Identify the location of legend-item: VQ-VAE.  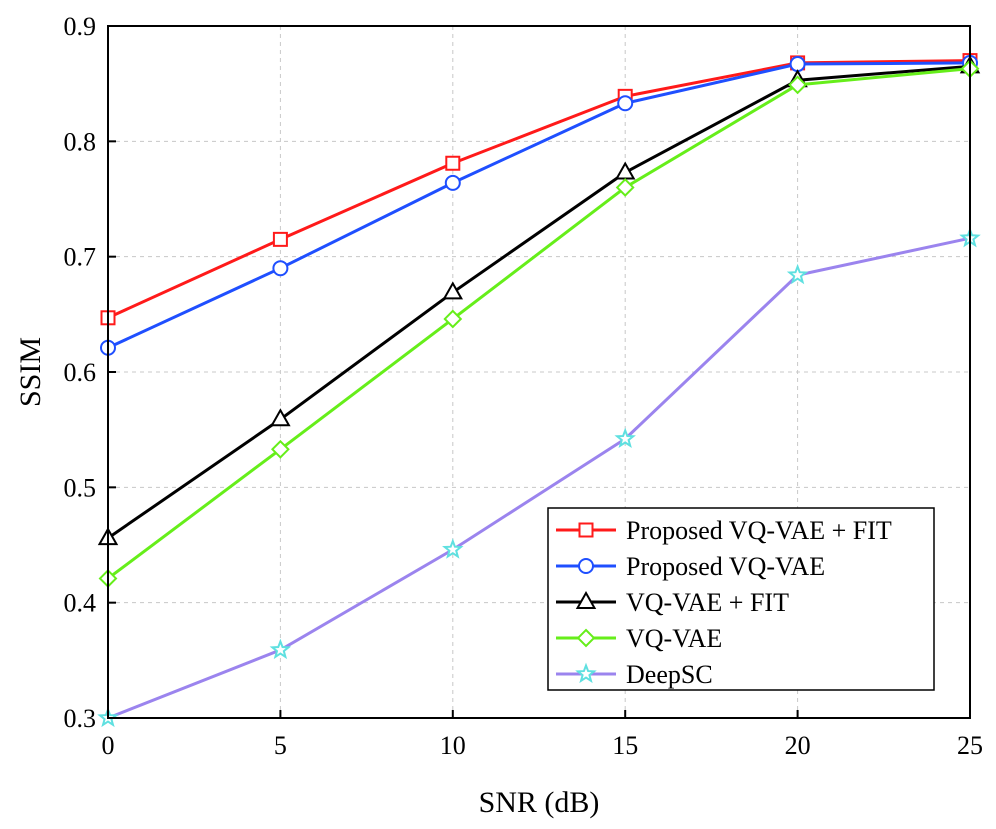
(639, 638).